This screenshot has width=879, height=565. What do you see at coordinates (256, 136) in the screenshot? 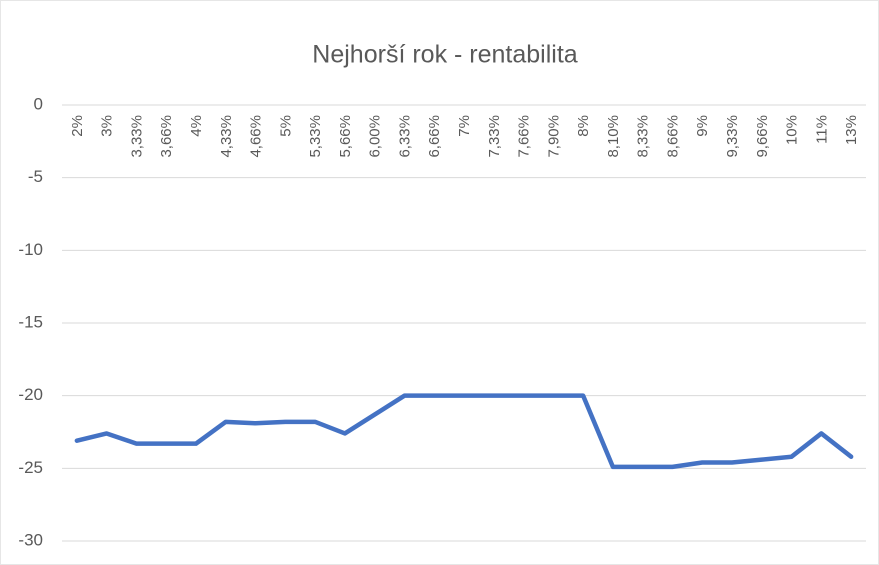
I see `x-tick-label: 4,66%` at bounding box center [256, 136].